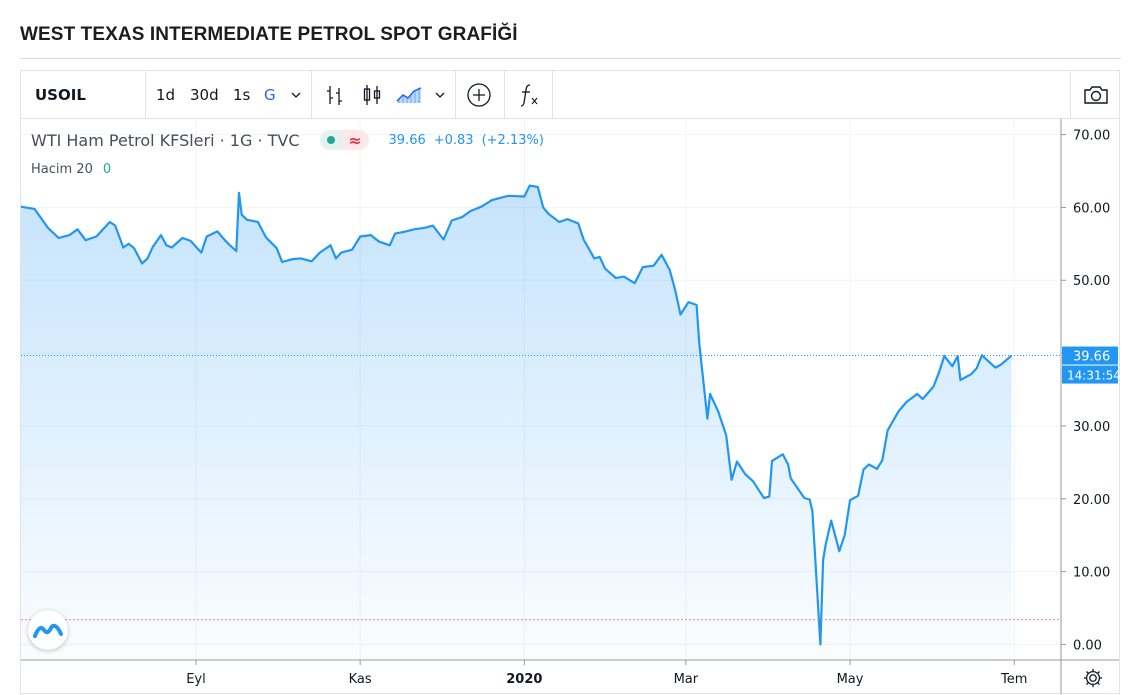 The height and width of the screenshot is (695, 1139). Describe the element at coordinates (335, 94) in the screenshot. I see `bar-style-icon` at that location.